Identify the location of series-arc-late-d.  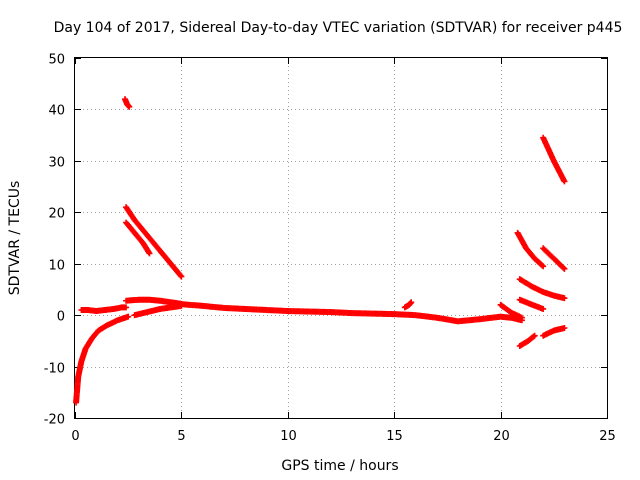
(542, 289).